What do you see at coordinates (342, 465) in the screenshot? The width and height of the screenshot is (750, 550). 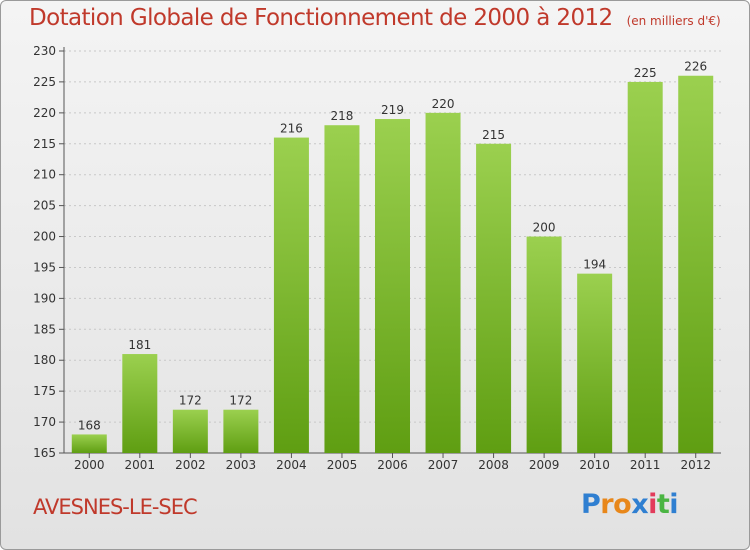 I see `x-tick-label: 2005` at bounding box center [342, 465].